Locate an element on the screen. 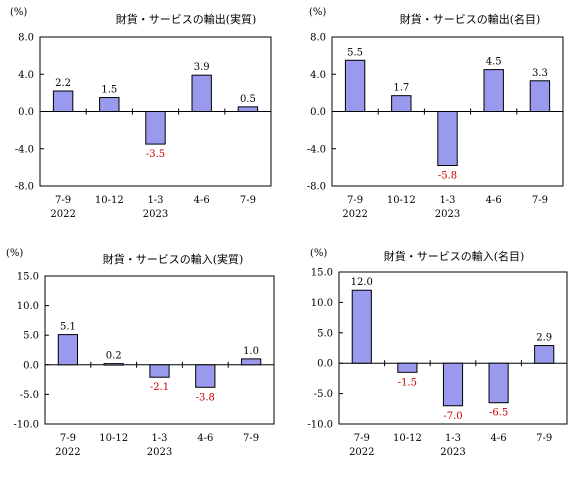 The height and width of the screenshot is (479, 581). data-label: 3.3 is located at coordinates (540, 73).